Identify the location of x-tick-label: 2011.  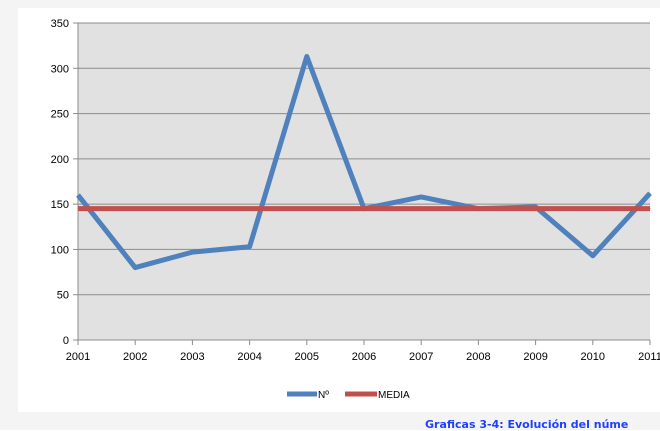
(649, 357).